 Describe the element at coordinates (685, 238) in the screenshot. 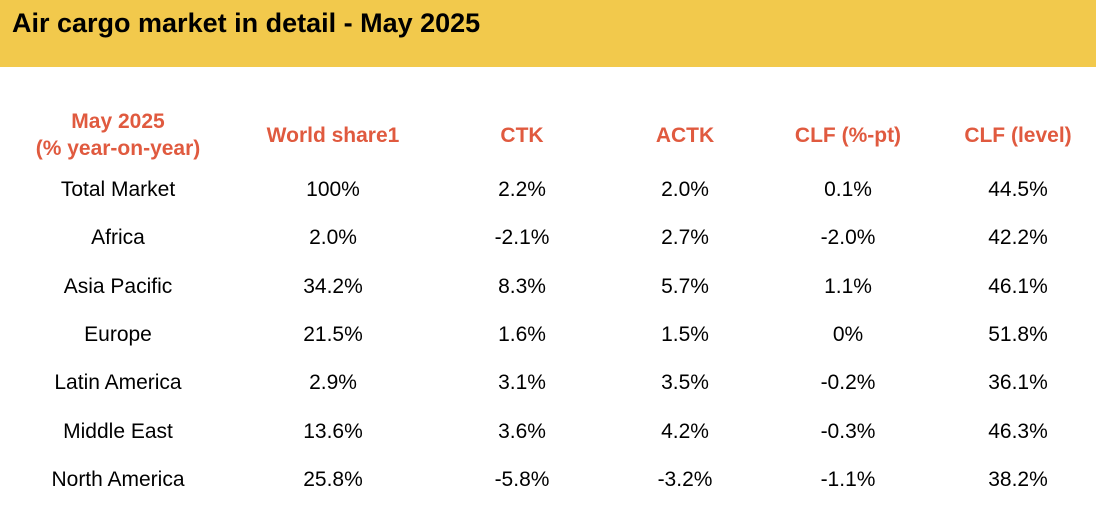

I see `cell-actk: 2.7%` at that location.